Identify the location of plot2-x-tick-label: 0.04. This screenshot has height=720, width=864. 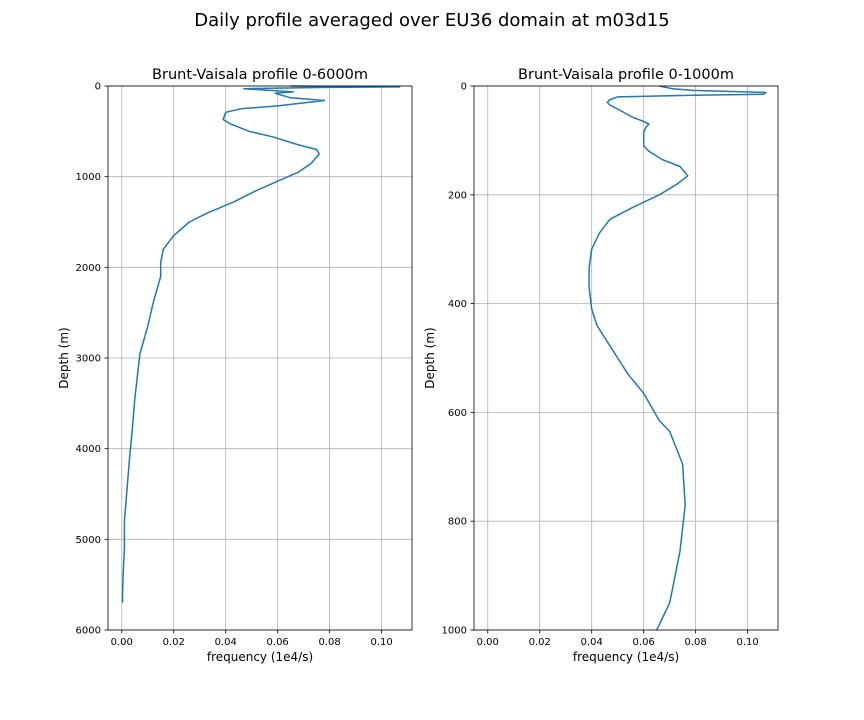
(592, 642).